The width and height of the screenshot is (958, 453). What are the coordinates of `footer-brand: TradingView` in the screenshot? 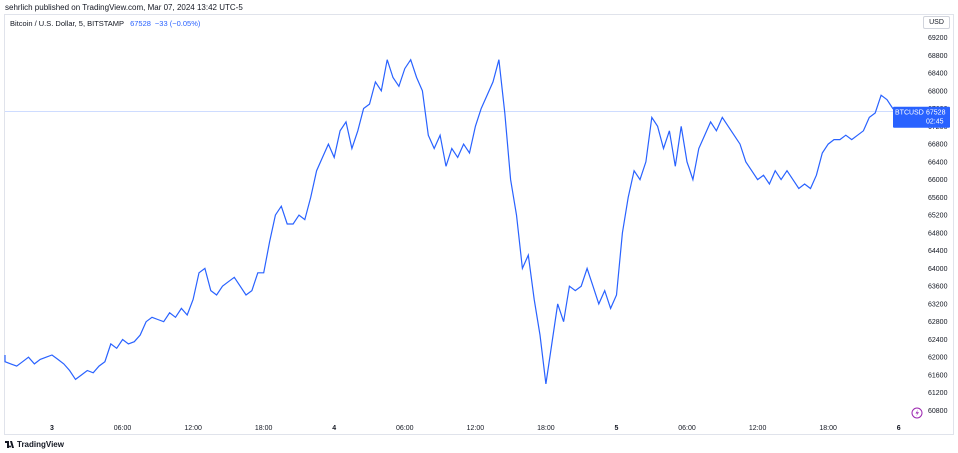 It's located at (34, 444).